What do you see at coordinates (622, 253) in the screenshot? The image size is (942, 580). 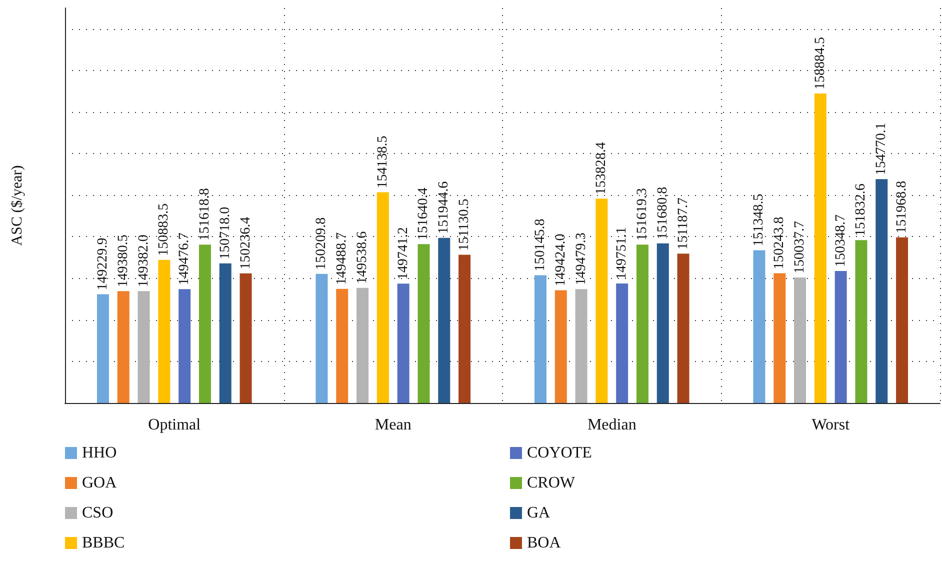 I see `data-label: 149751.1` at bounding box center [622, 253].